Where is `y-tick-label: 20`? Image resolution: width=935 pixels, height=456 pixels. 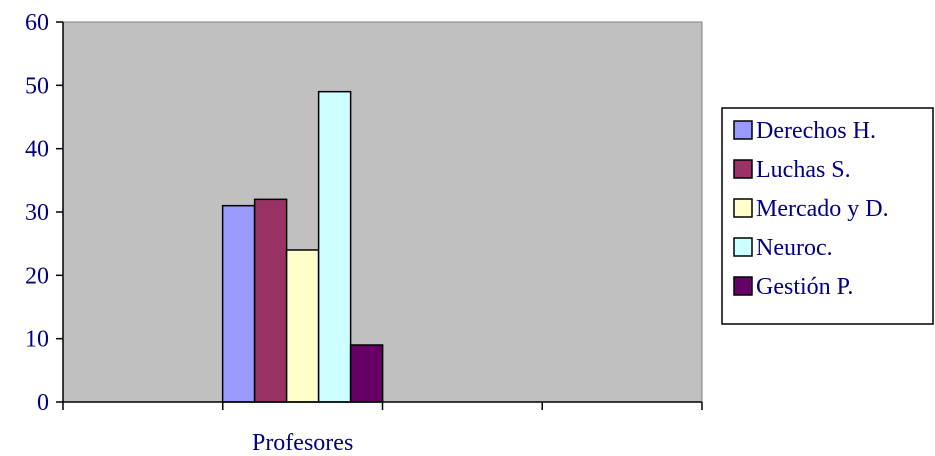 y-tick-label: 20 is located at coordinates (37, 276).